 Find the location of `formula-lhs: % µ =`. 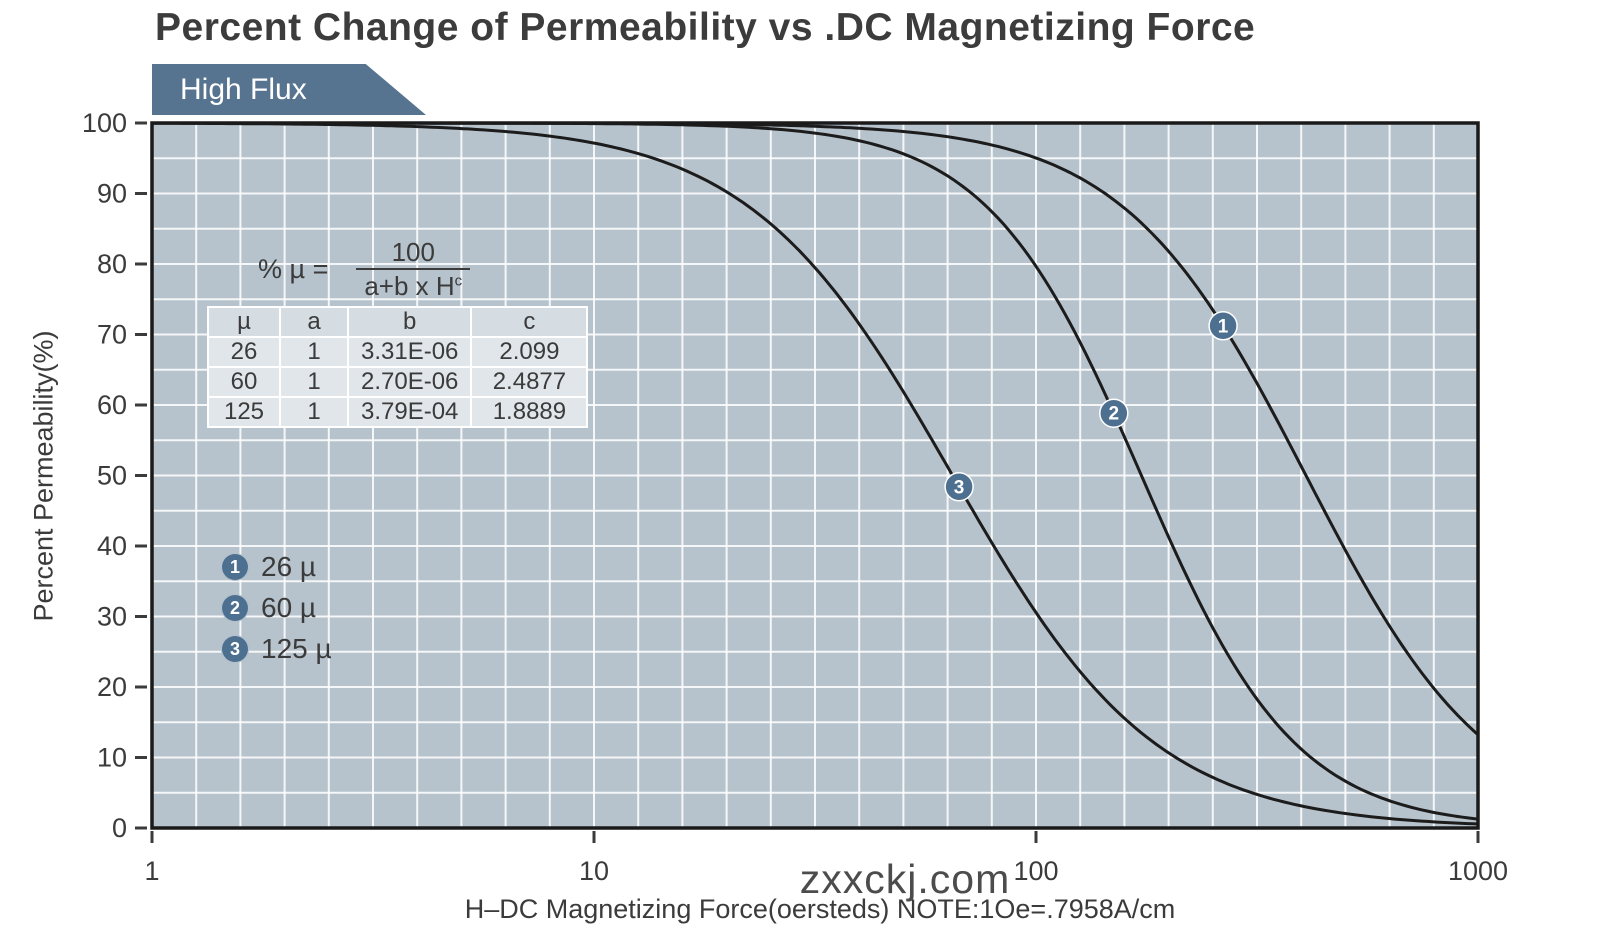

formula-lhs: % µ = is located at coordinates (293, 269).